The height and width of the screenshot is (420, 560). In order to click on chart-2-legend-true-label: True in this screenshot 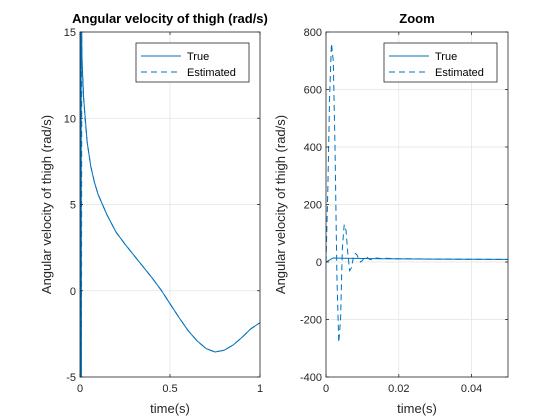, I will do `click(446, 57)`.